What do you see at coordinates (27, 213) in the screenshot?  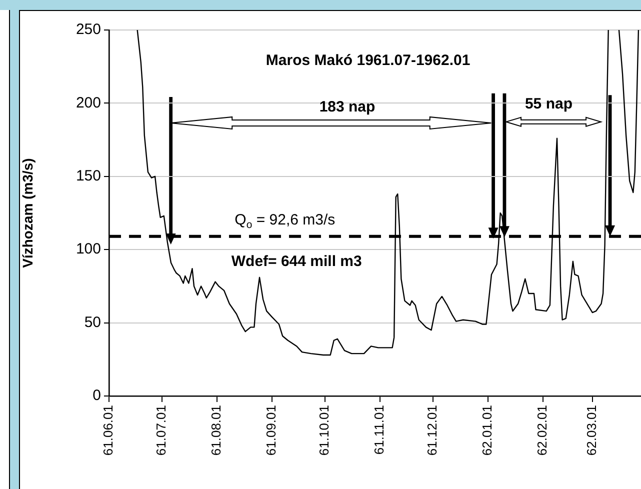 I see `y-axis-title: Vízhozam (m3/s)` at bounding box center [27, 213].